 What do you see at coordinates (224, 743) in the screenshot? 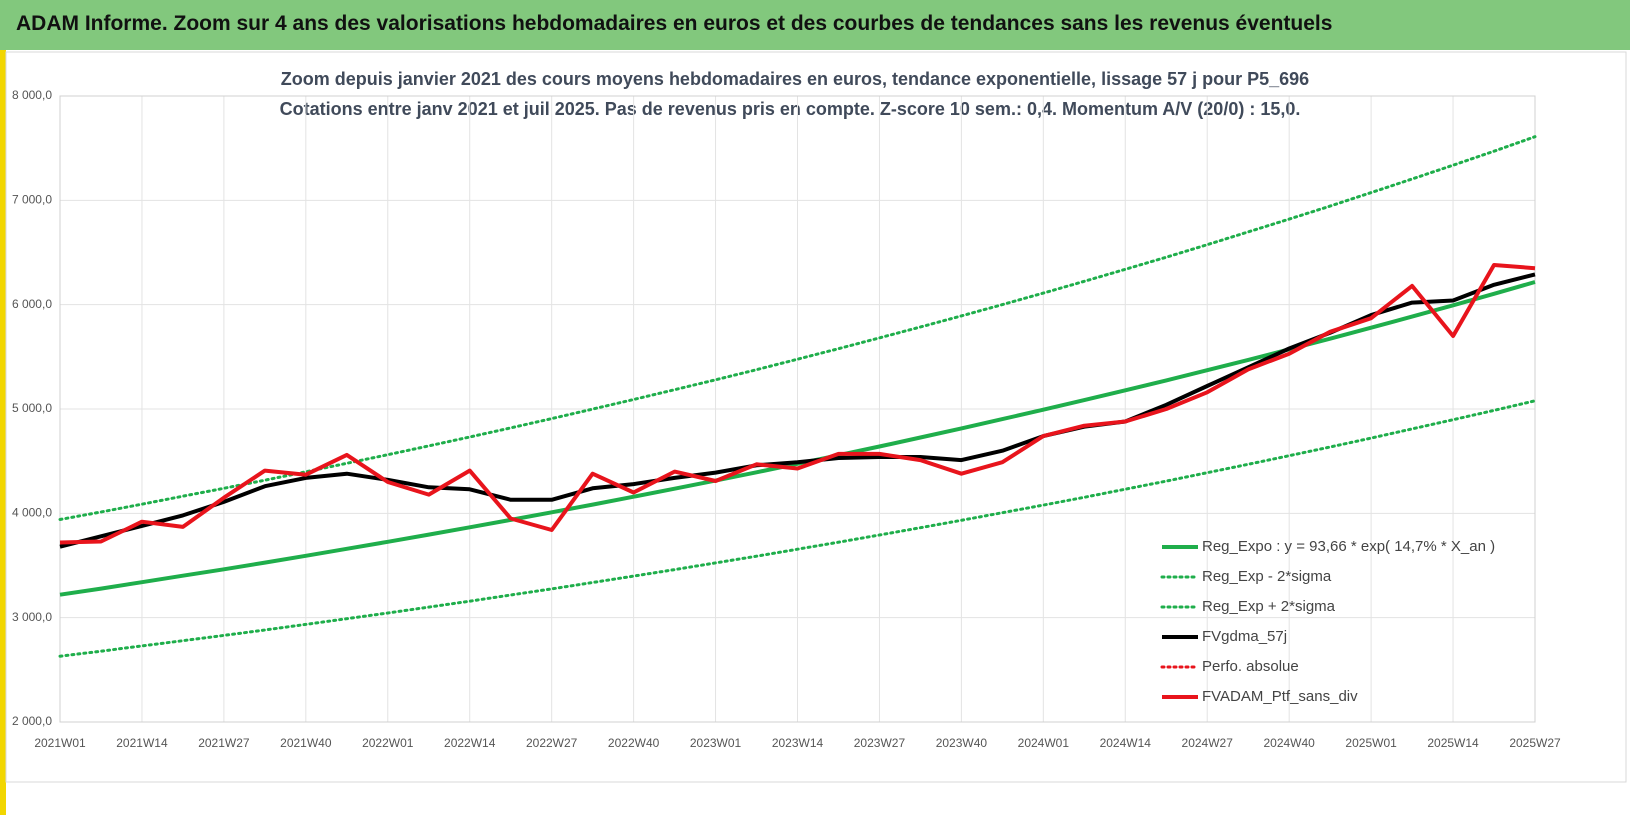
I see `x-tick-label: 2021W27` at bounding box center [224, 743].